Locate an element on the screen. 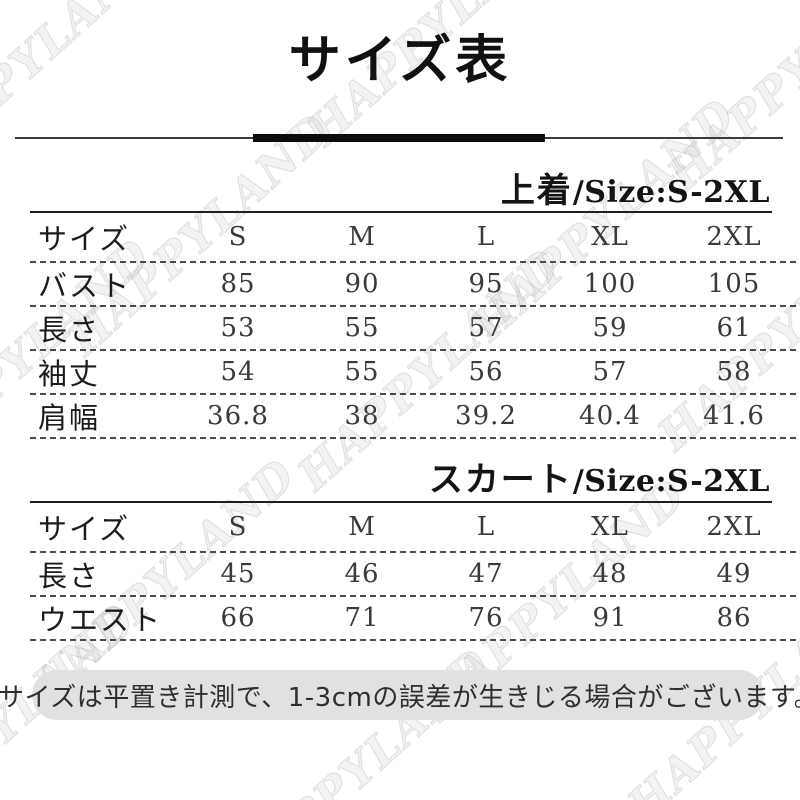 The width and height of the screenshot is (800, 800). table-row: 袖丈 54 55 56 57 58 is located at coordinates (413, 373).